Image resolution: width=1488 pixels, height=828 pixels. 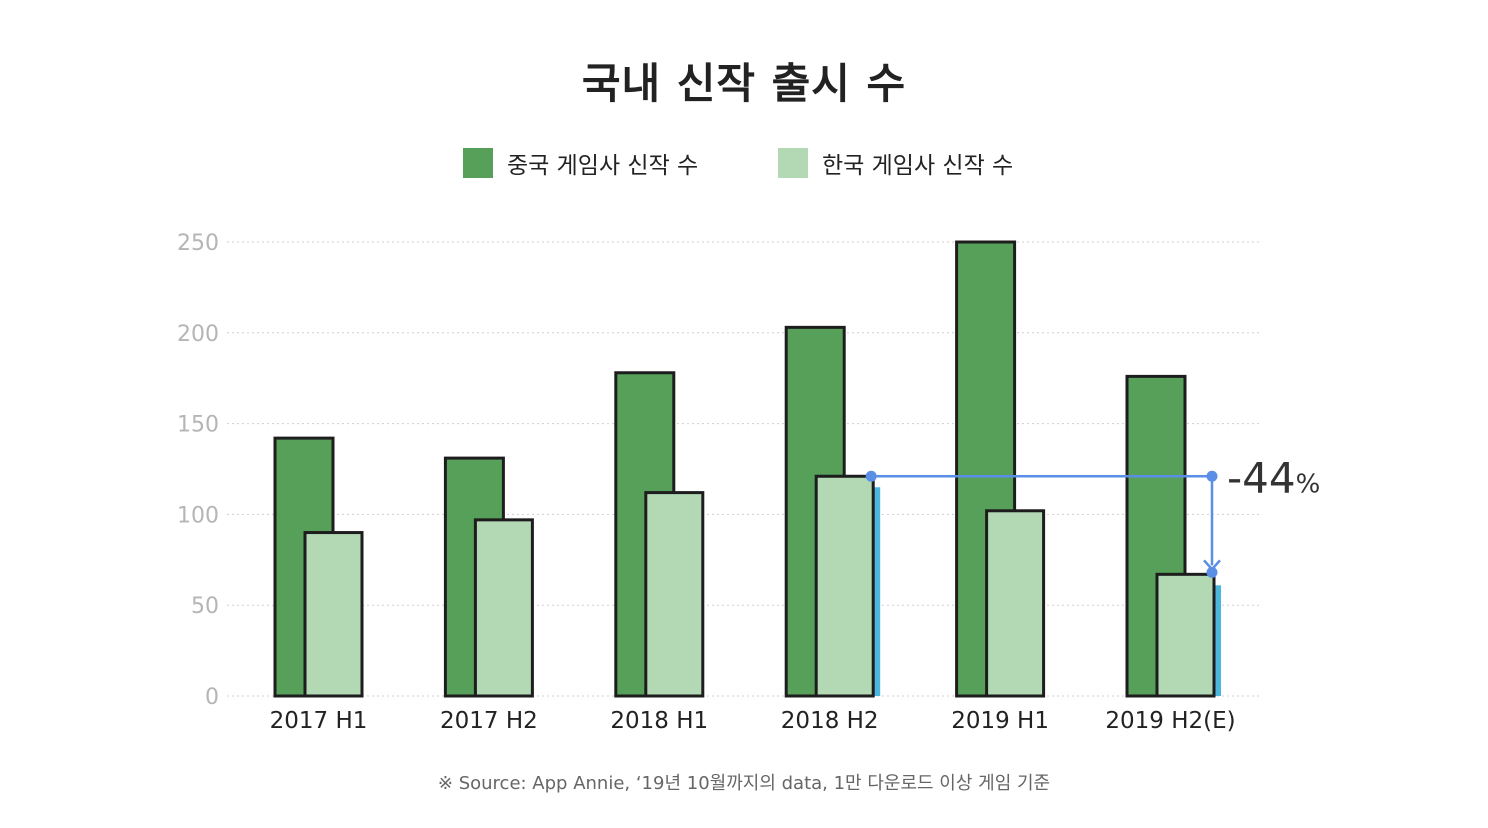 I want to click on annotation-unit: %, so click(x=1308, y=484).